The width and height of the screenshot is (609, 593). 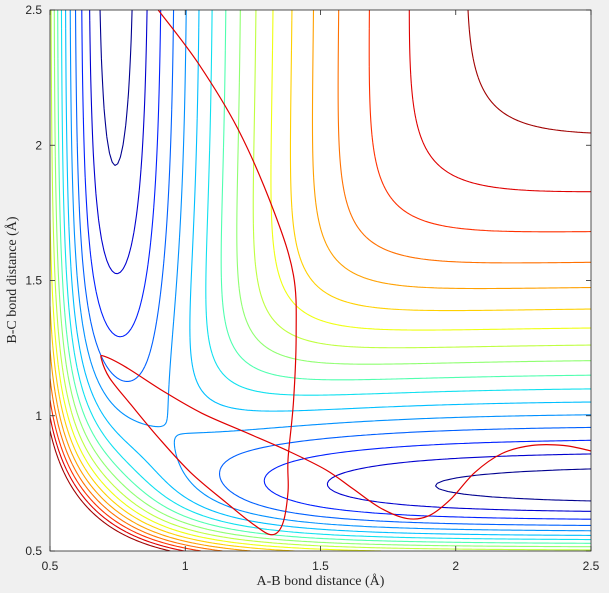 I want to click on y-tick-label: 2, so click(x=38, y=145).